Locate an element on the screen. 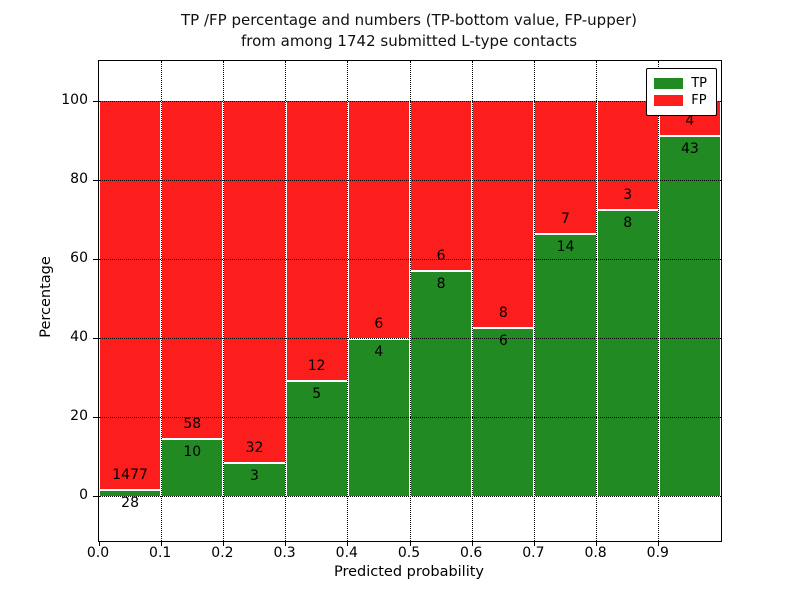  legend-swatch-tp is located at coordinates (669, 83).